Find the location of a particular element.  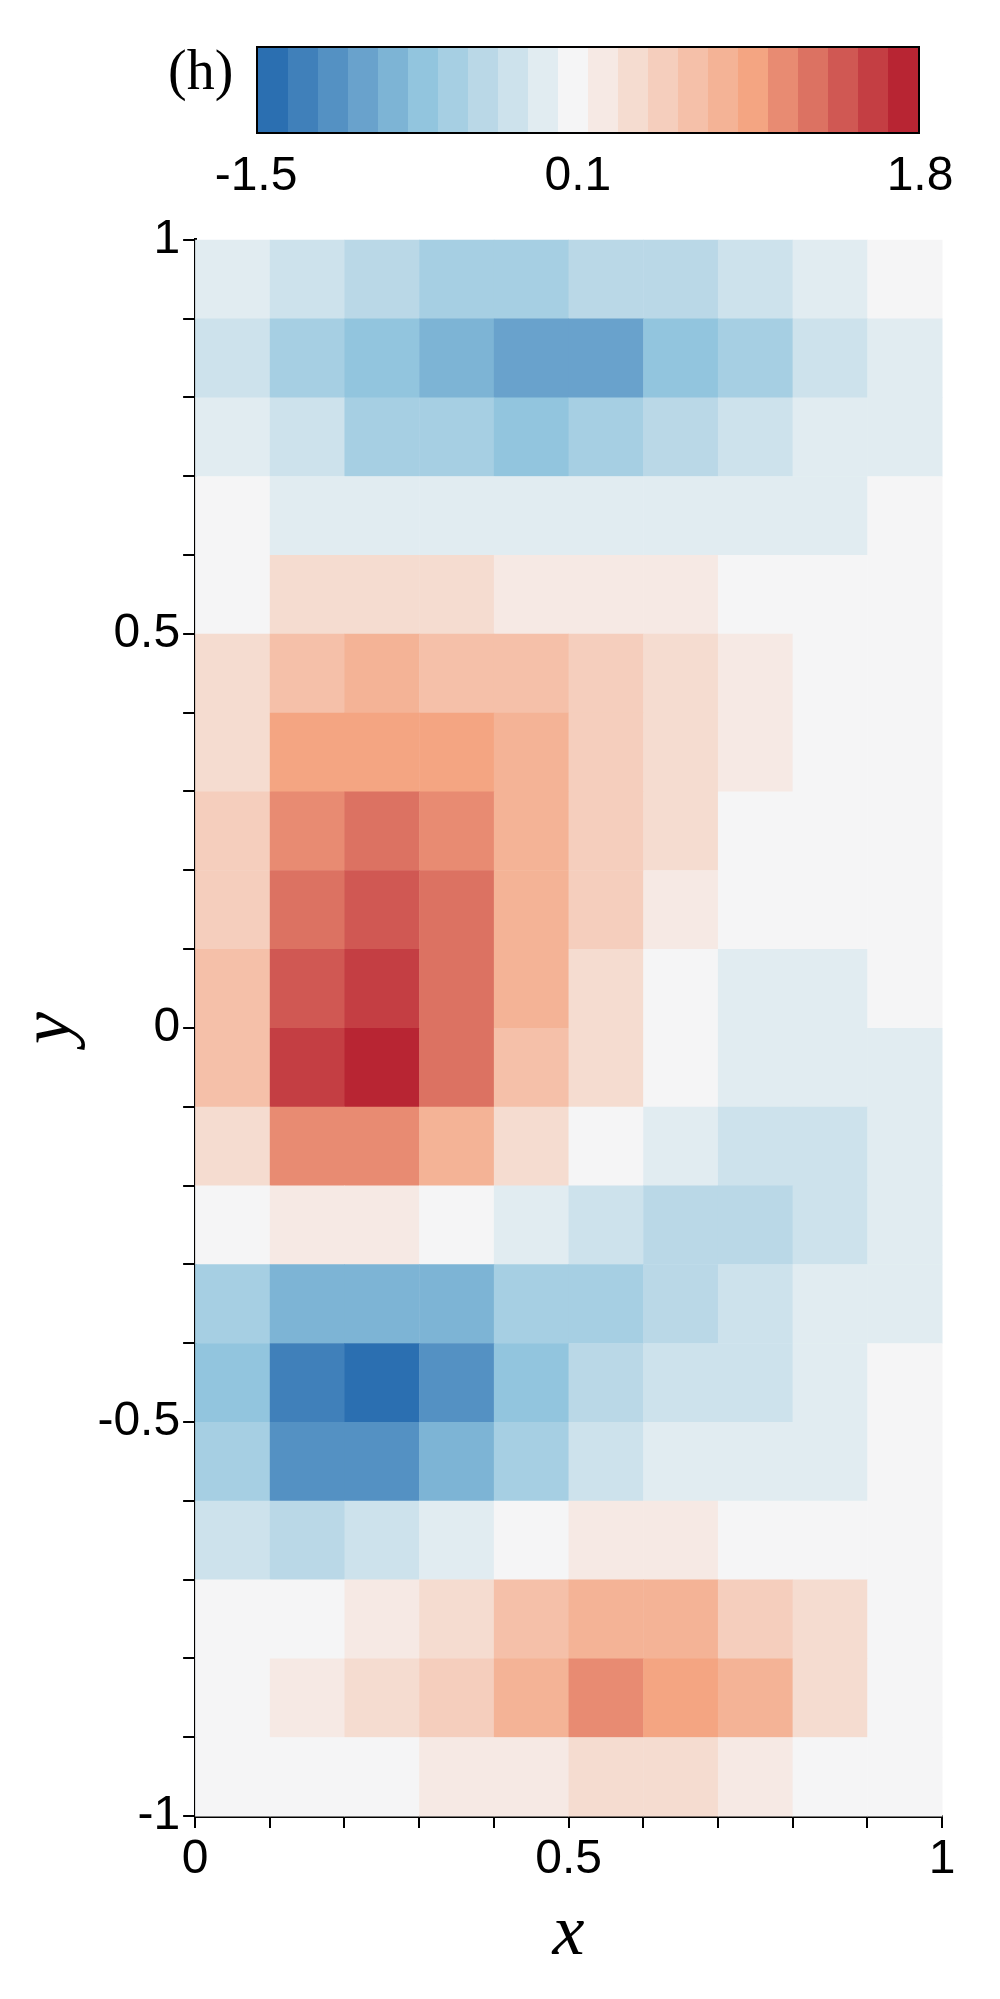

text: (h) is located at coordinates (201, 70).